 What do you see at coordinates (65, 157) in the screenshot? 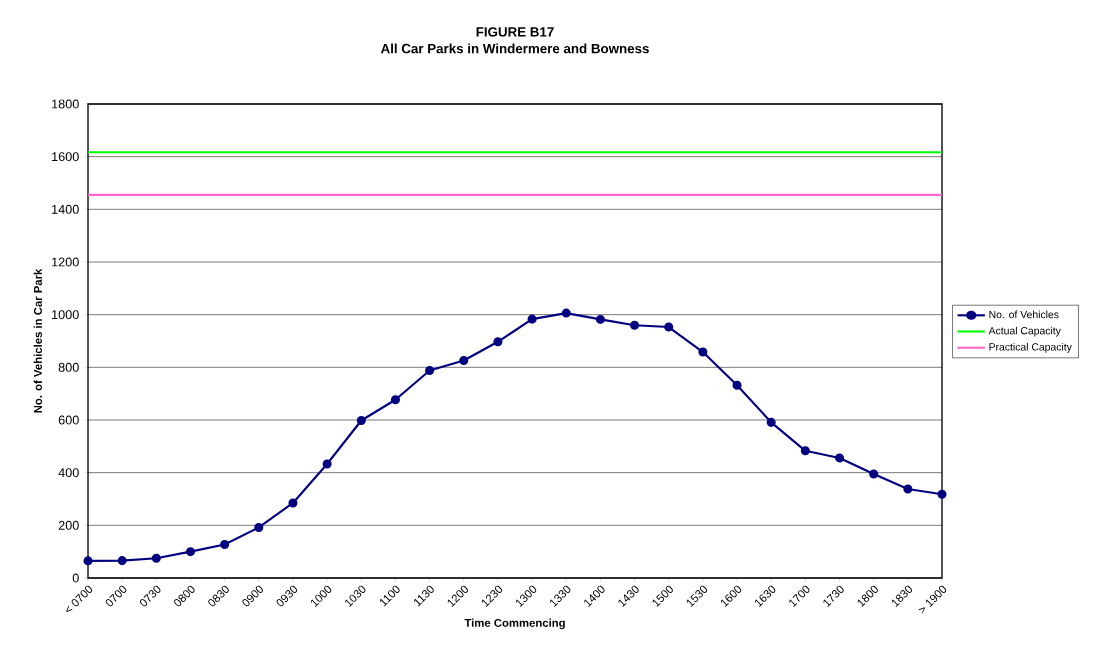
I see `y-tick-label: 1600` at bounding box center [65, 157].